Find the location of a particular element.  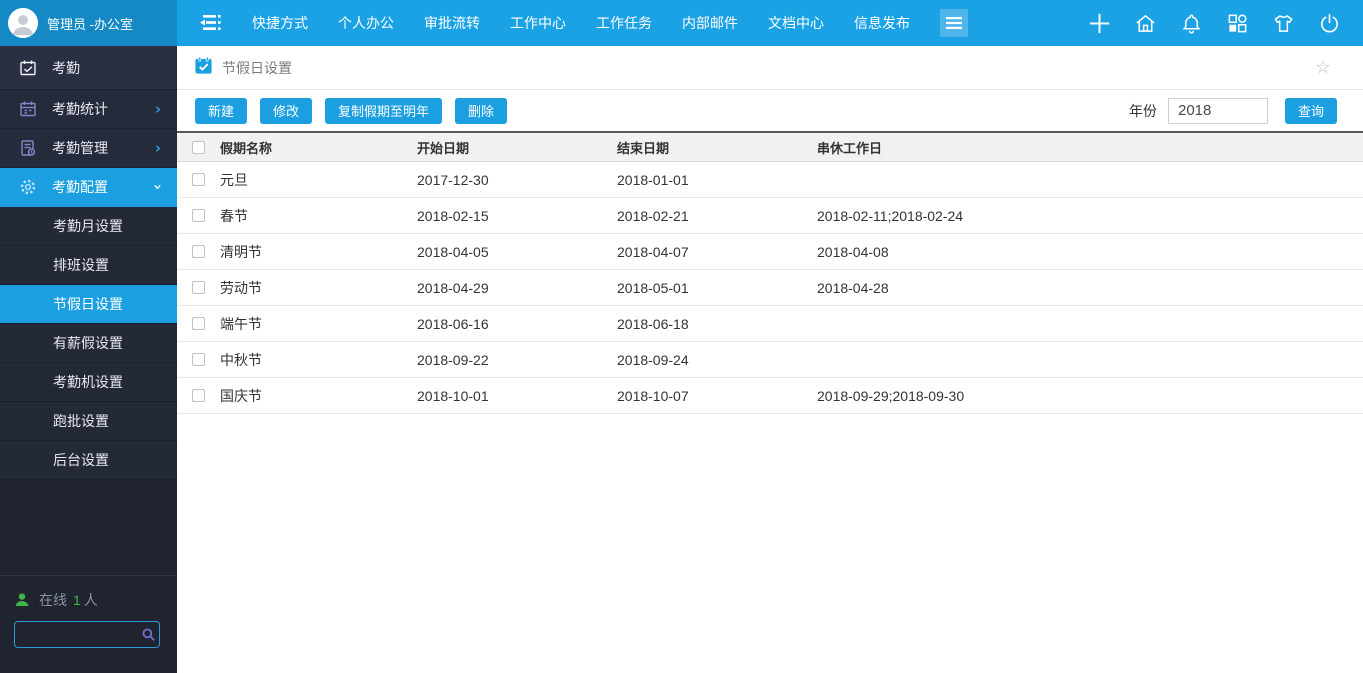

topbar-icon-cluster is located at coordinates (1203, 23).